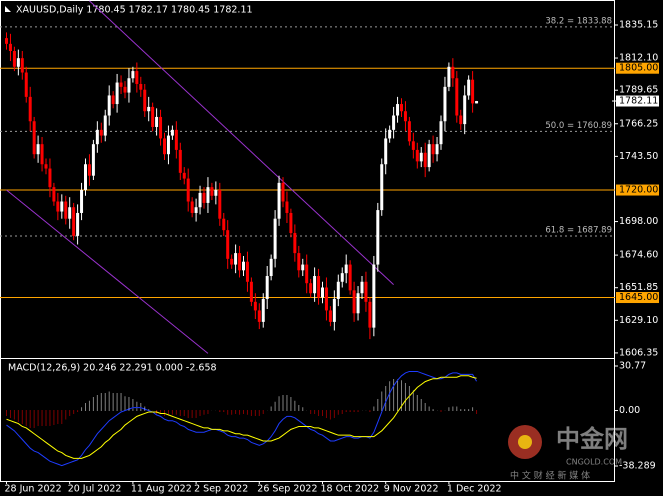 The width and height of the screenshot is (663, 496). I want to click on menu-icon, so click(8, 9).